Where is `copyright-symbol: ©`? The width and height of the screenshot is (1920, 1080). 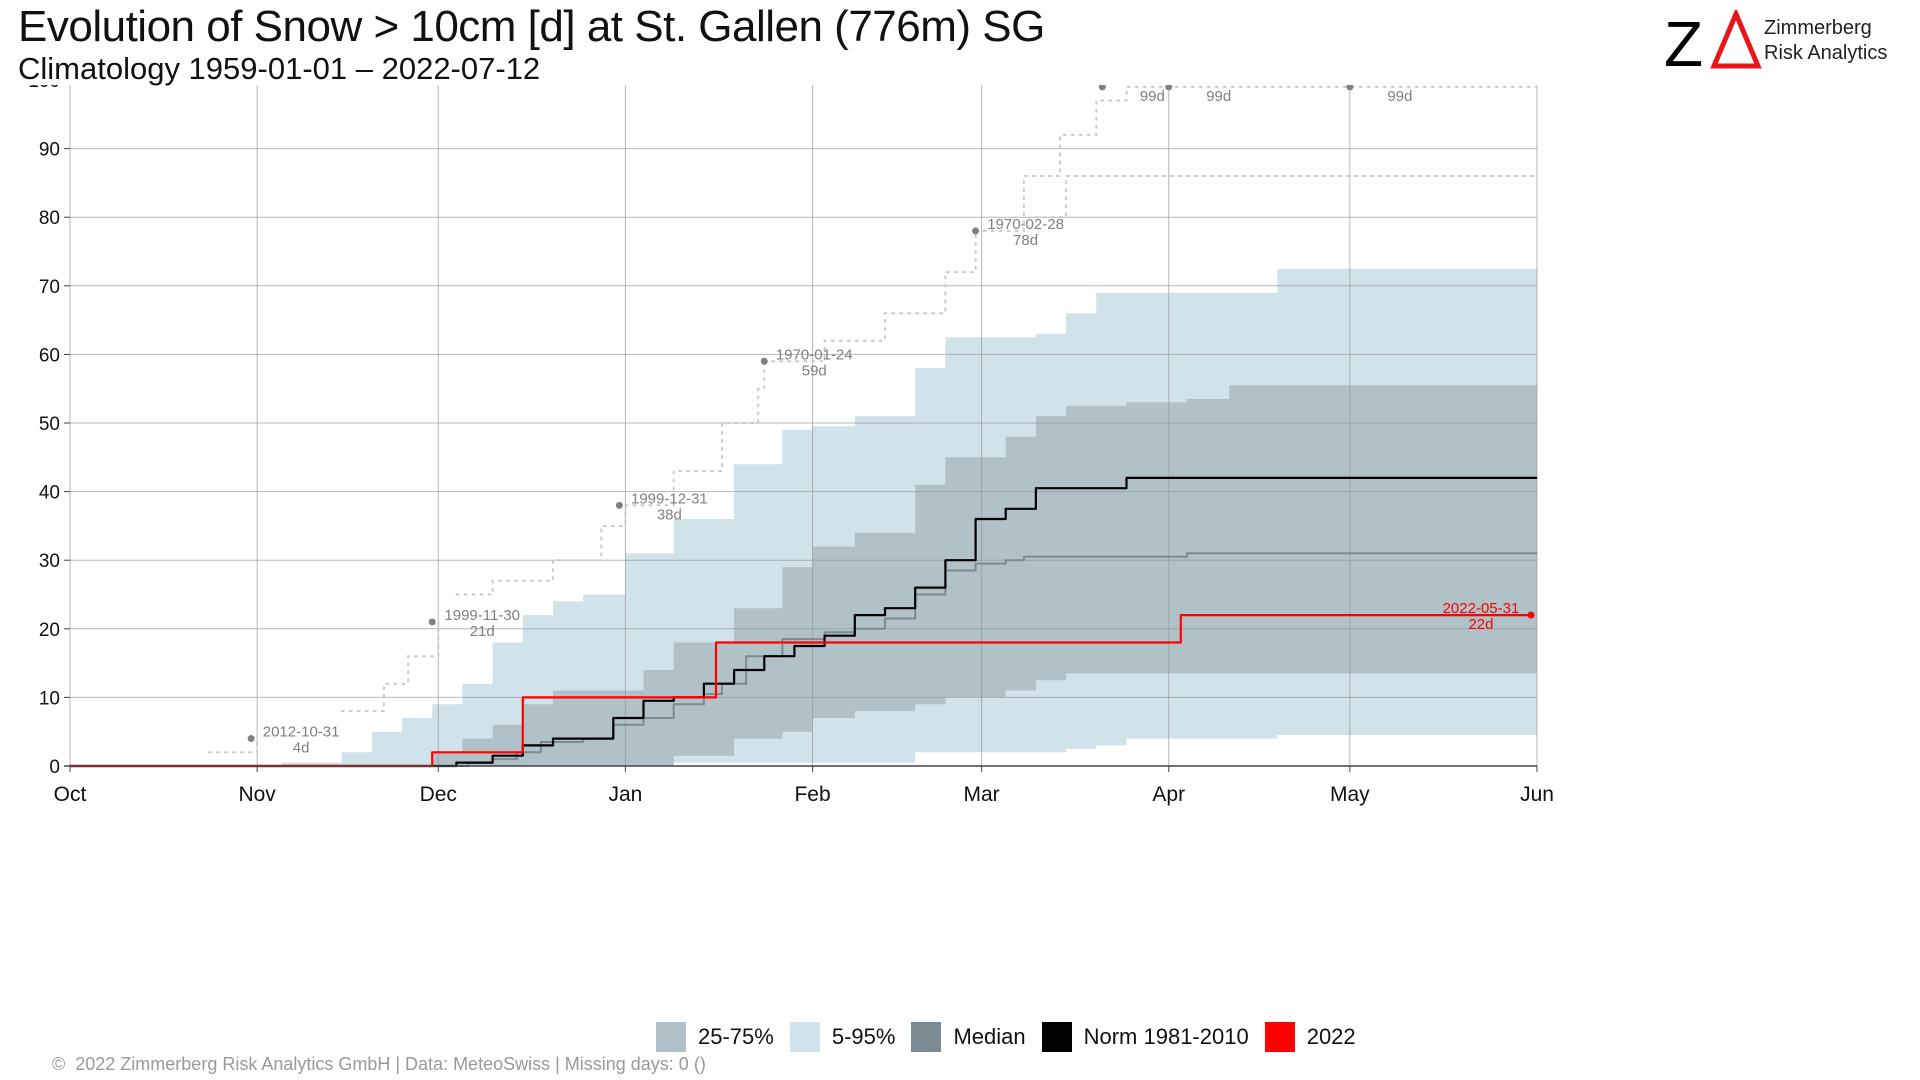
copyright-symbol: © is located at coordinates (59, 1064).